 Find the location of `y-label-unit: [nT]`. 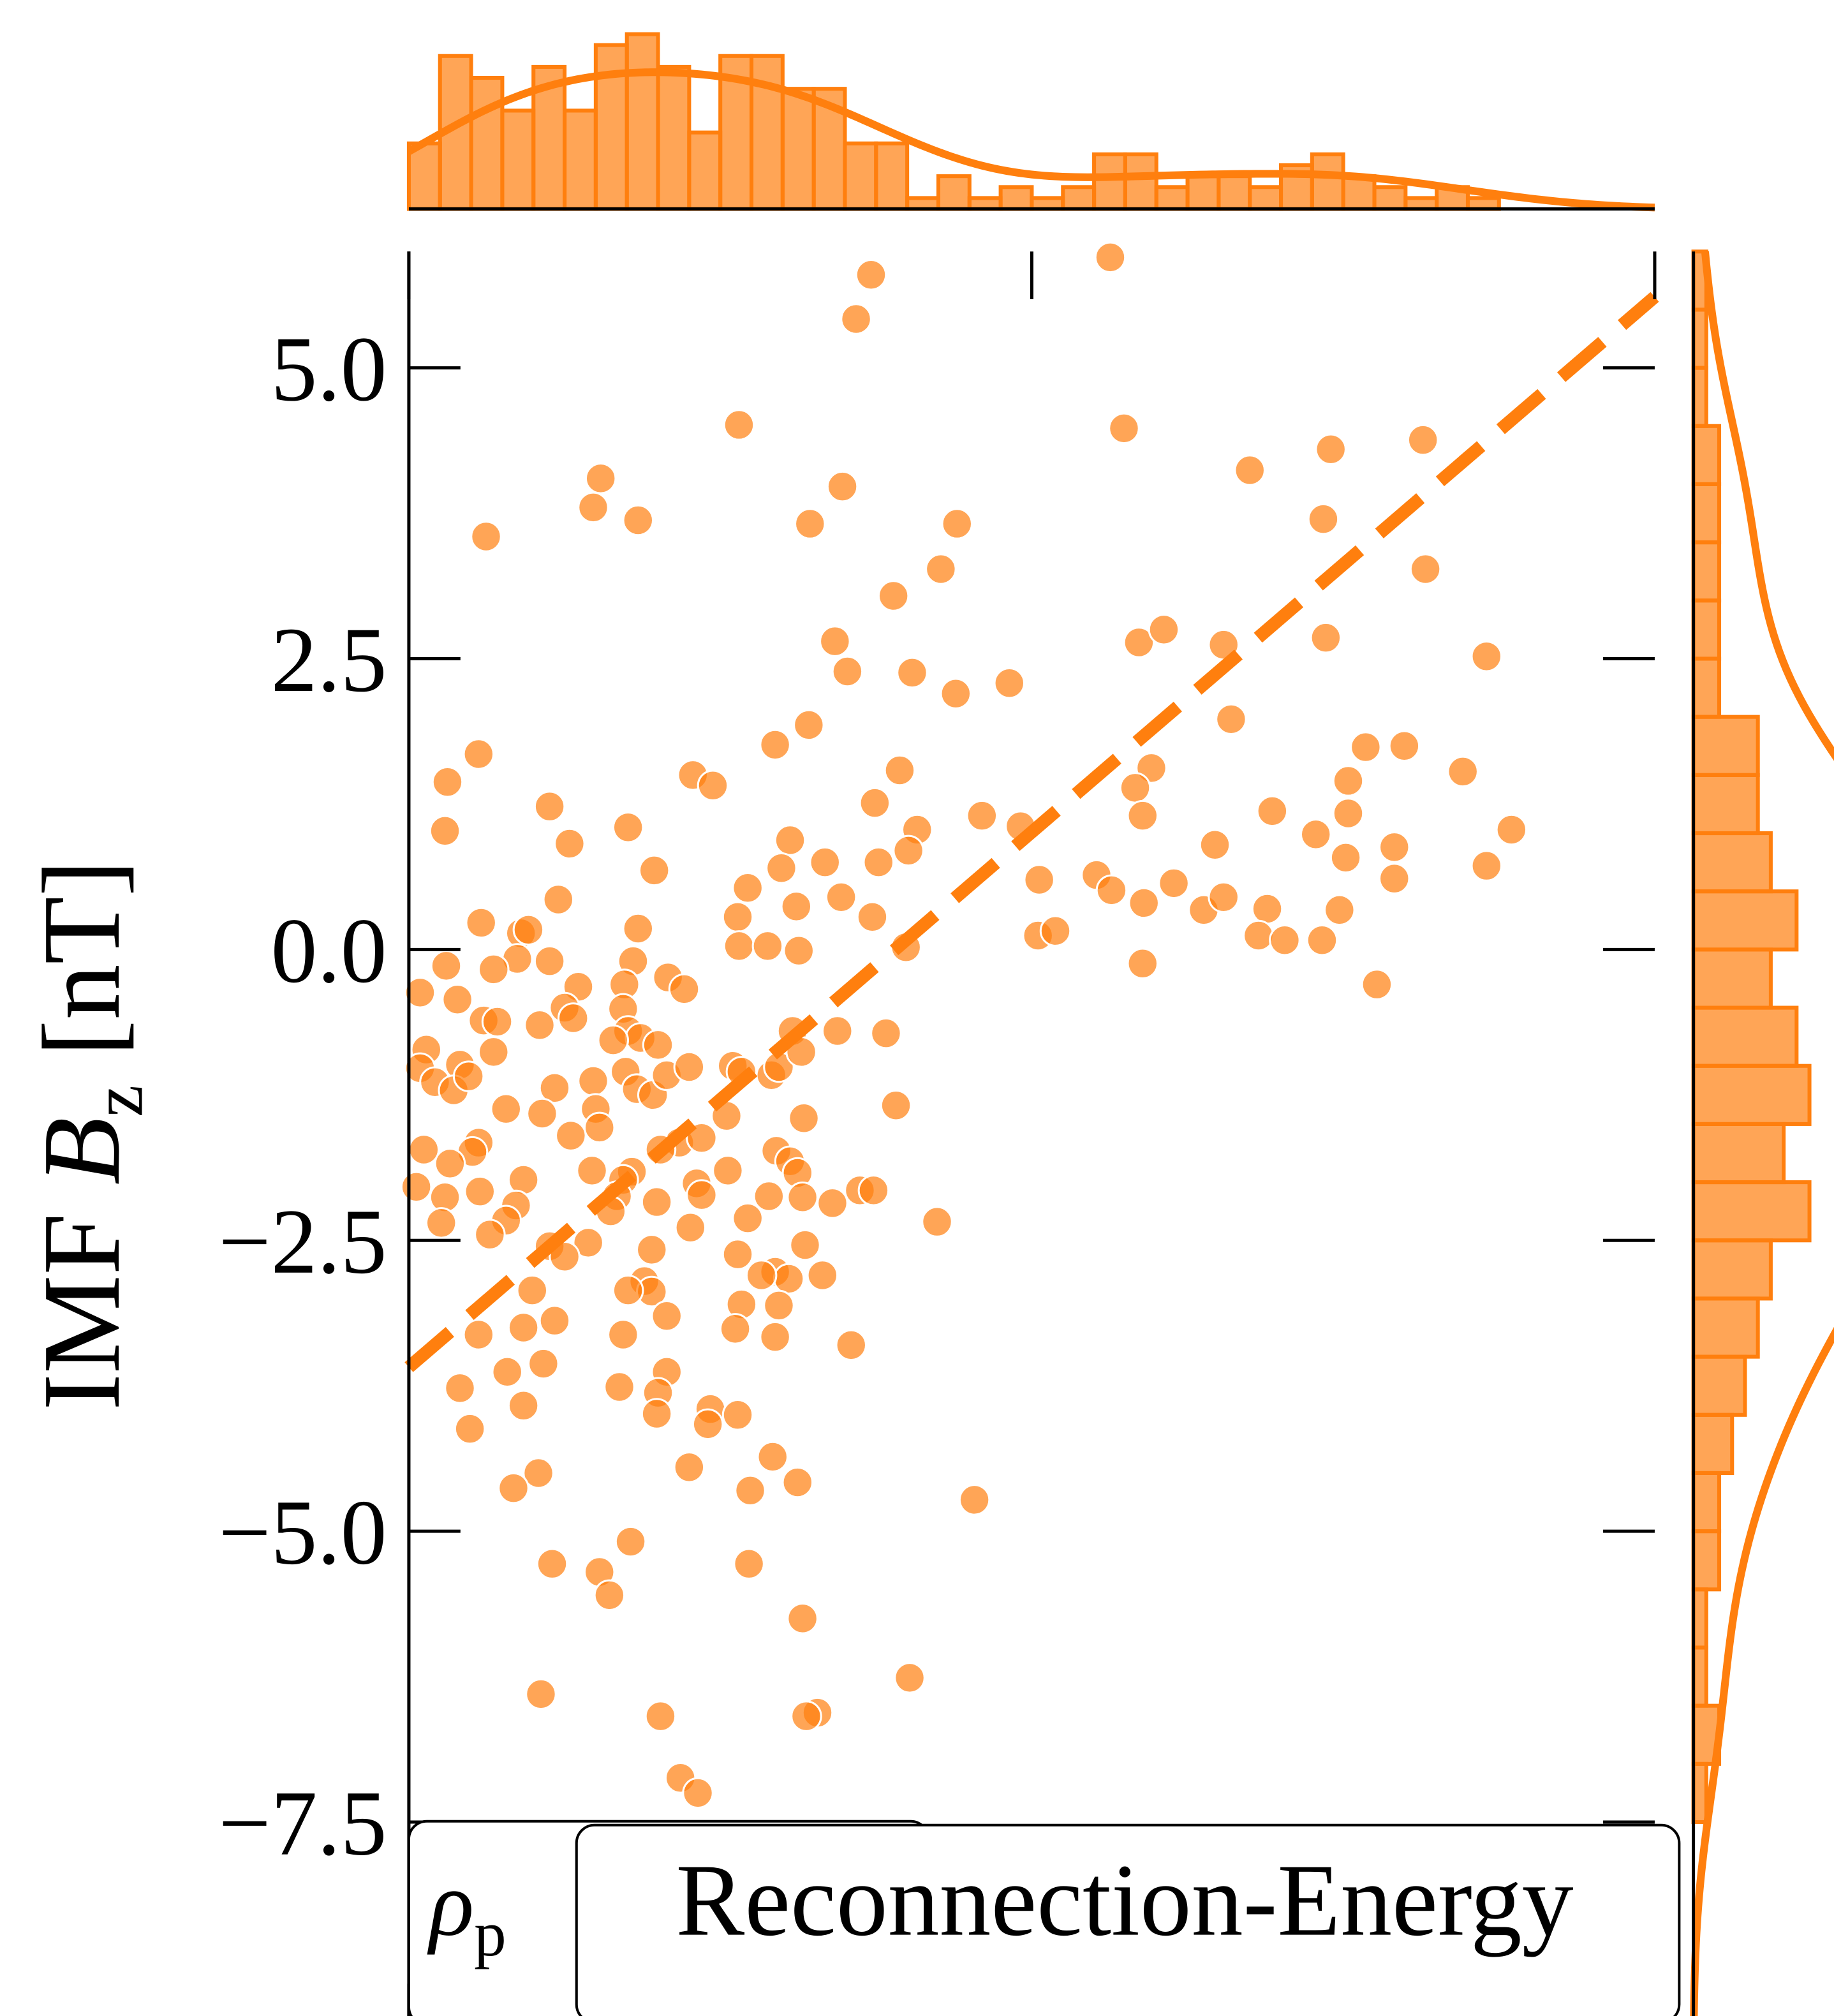

y-label-unit: [nT] is located at coordinates (81, 957).